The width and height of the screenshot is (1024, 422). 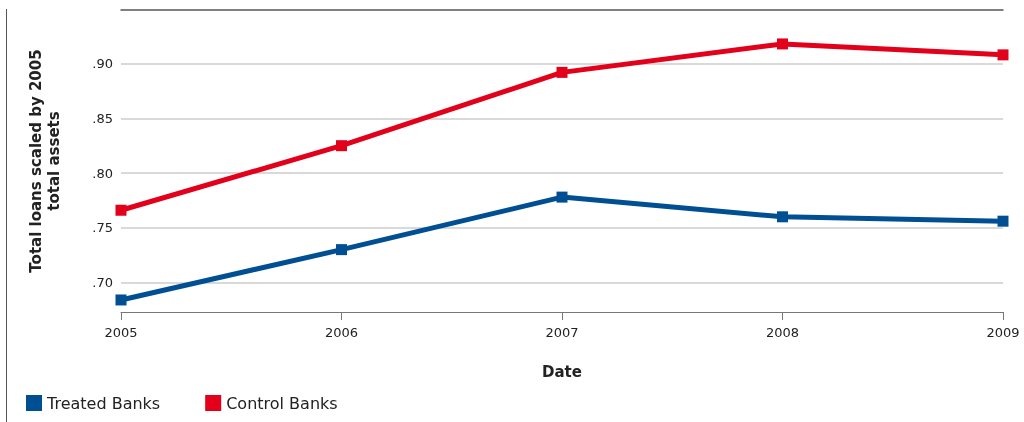 I want to click on x-tick-label: 2008, so click(x=782, y=332).